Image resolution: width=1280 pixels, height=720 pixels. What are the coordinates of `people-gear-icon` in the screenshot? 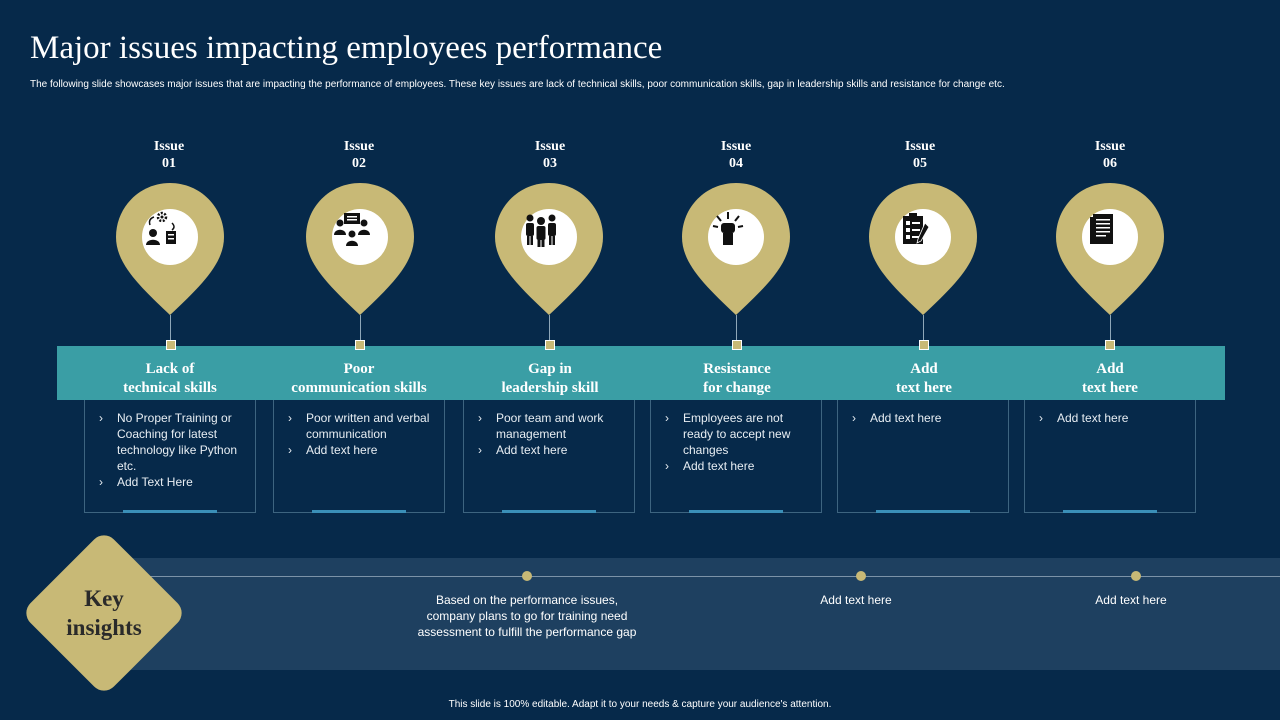 It's located at (170, 237).